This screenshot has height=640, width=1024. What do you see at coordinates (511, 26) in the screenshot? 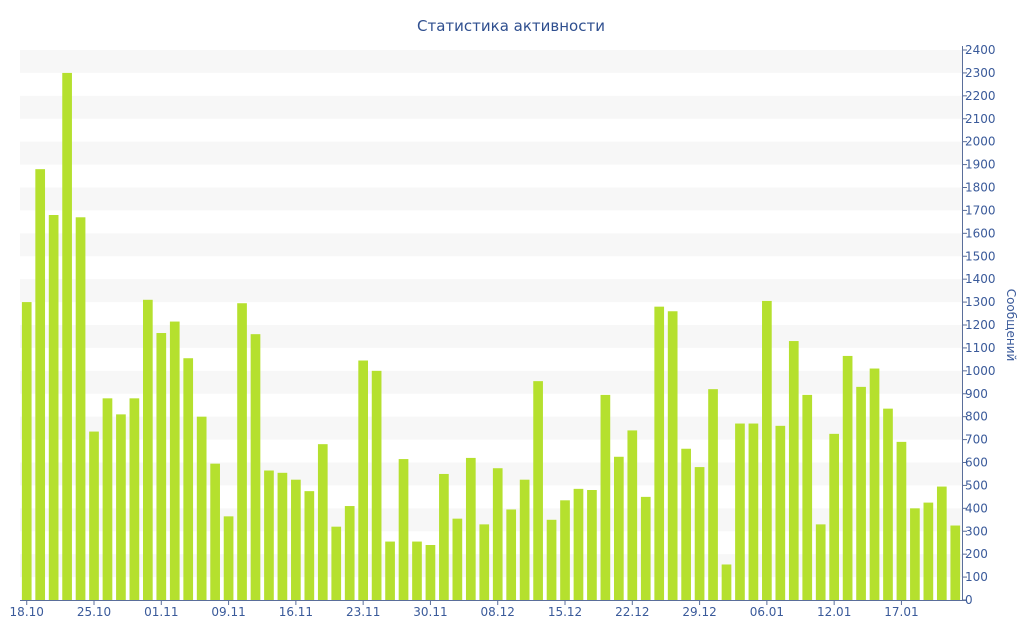
I see `chart-title: Статистика активности` at bounding box center [511, 26].